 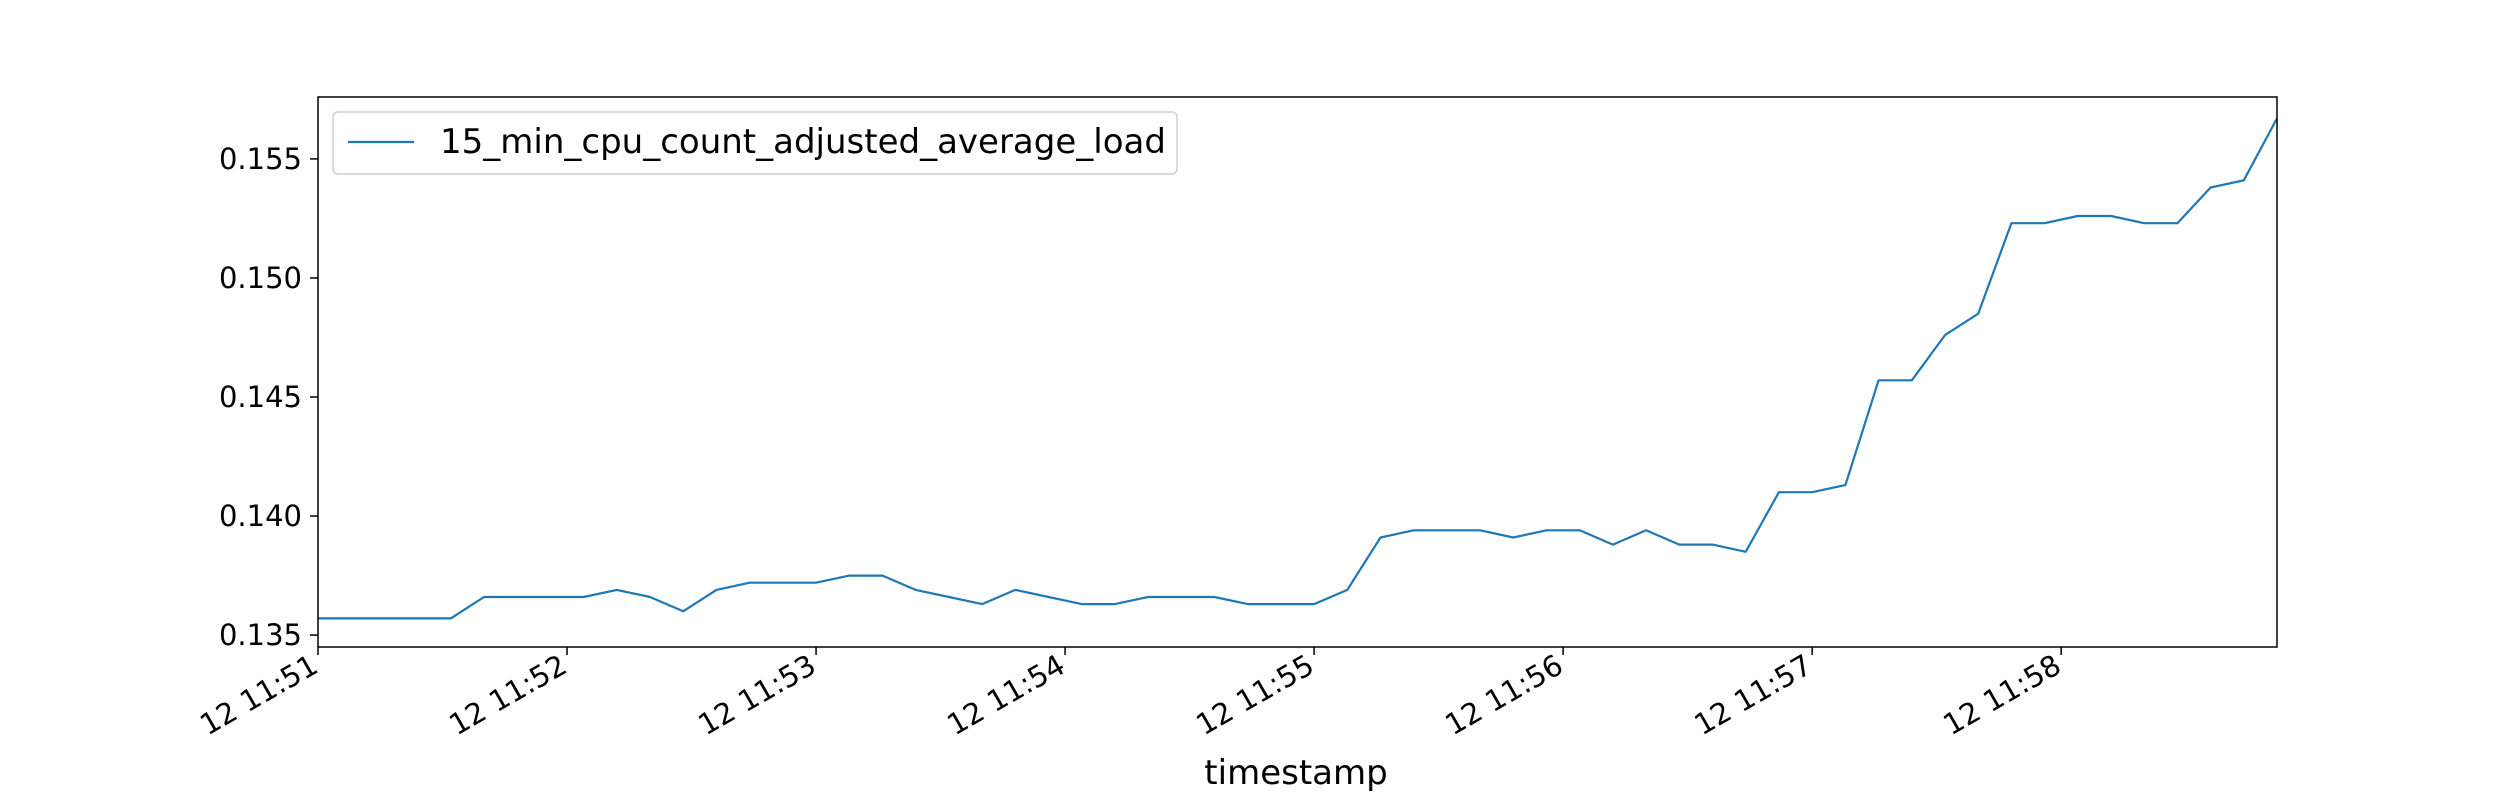 I want to click on y-tick-label: 0.140, so click(x=260, y=516).